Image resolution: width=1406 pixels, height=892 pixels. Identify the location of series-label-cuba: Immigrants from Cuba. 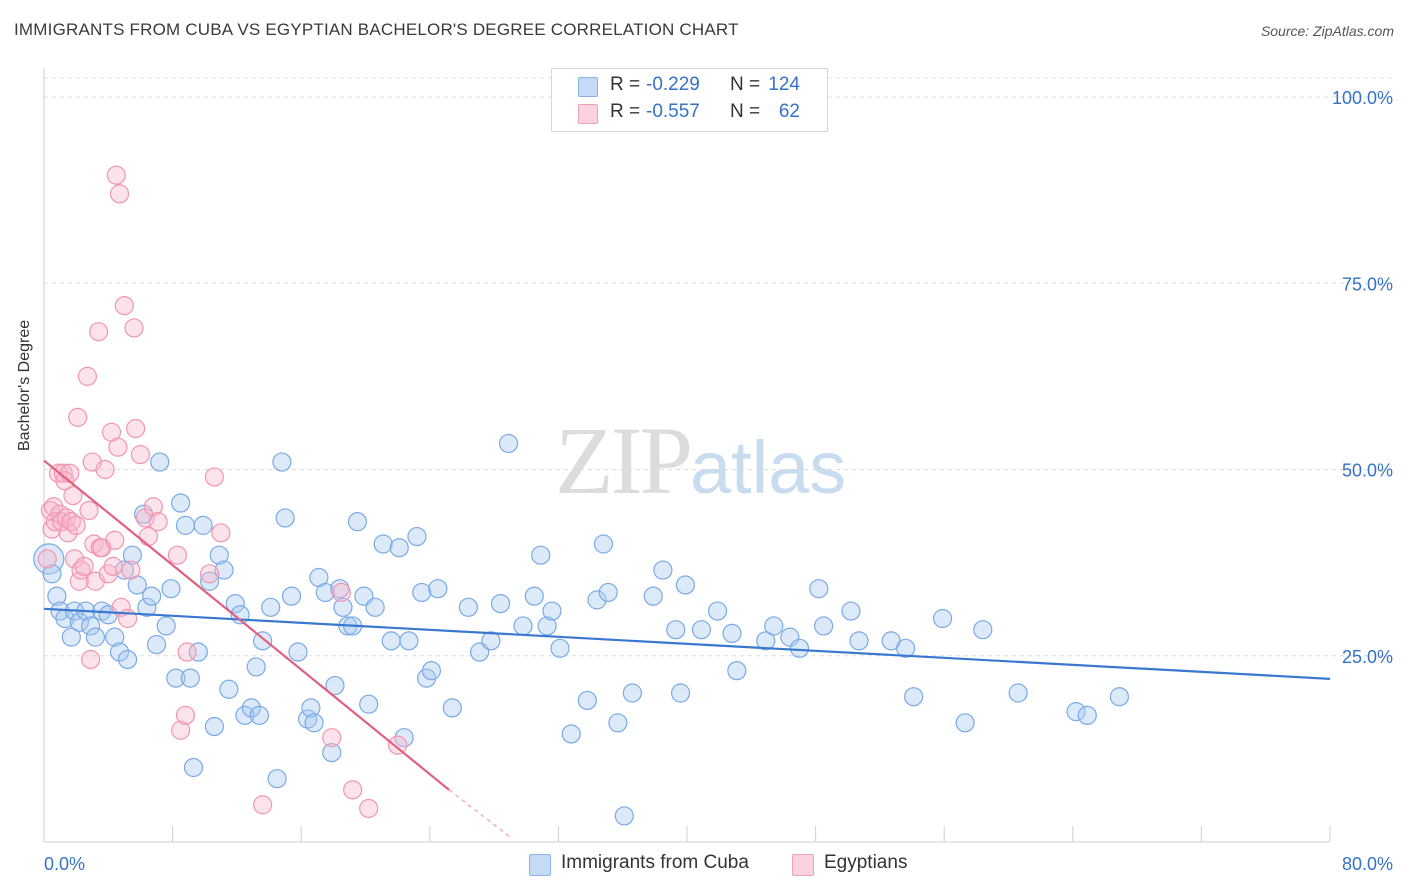
(655, 862).